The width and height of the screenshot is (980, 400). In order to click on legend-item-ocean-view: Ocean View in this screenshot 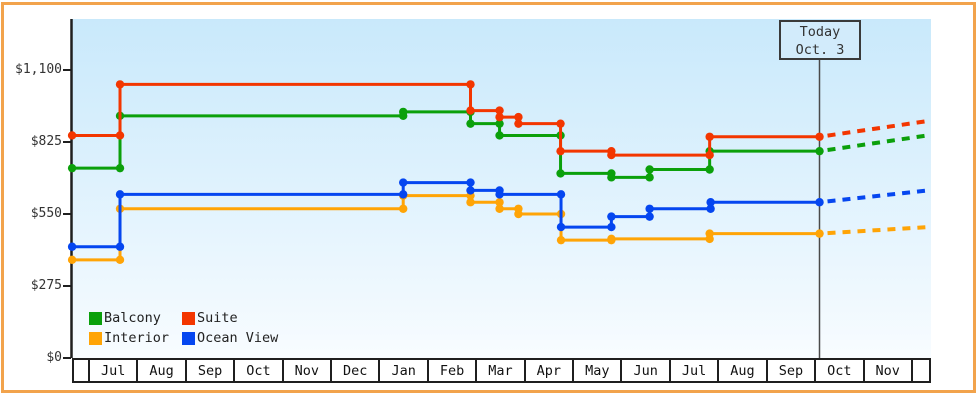, I will do `click(230, 338)`.